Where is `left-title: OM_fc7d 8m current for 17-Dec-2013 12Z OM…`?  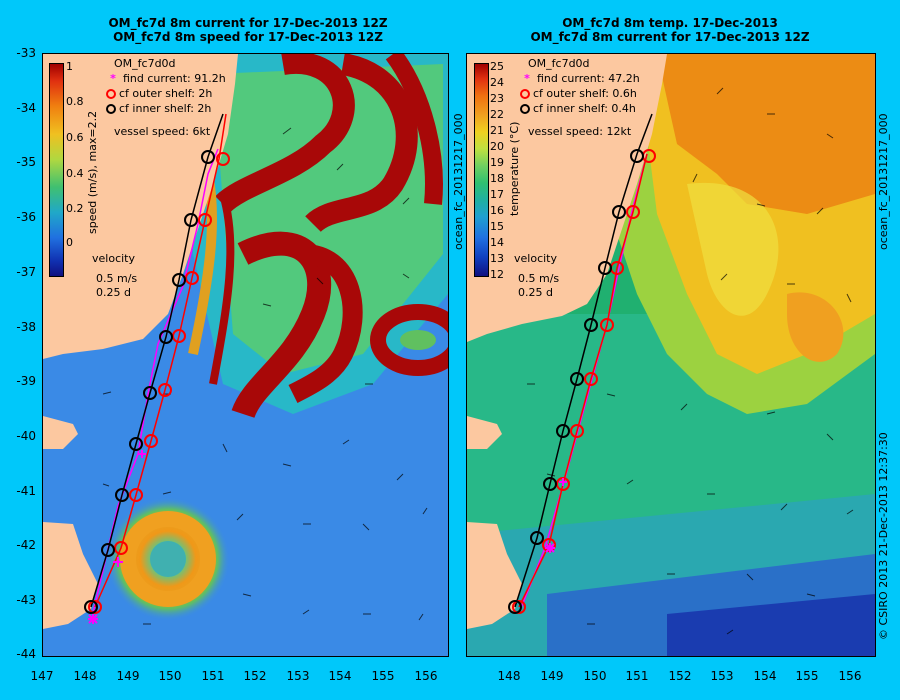 left-title: OM_fc7d 8m current for 17-Dec-2013 12Z OM… is located at coordinates (248, 30).